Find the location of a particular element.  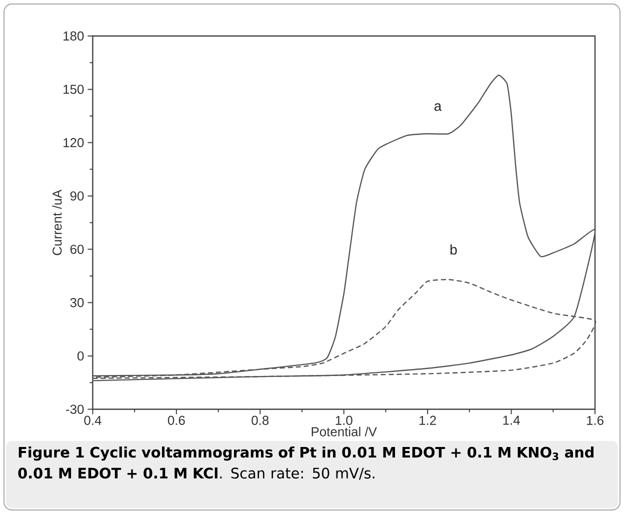

series-label: b is located at coordinates (453, 249).